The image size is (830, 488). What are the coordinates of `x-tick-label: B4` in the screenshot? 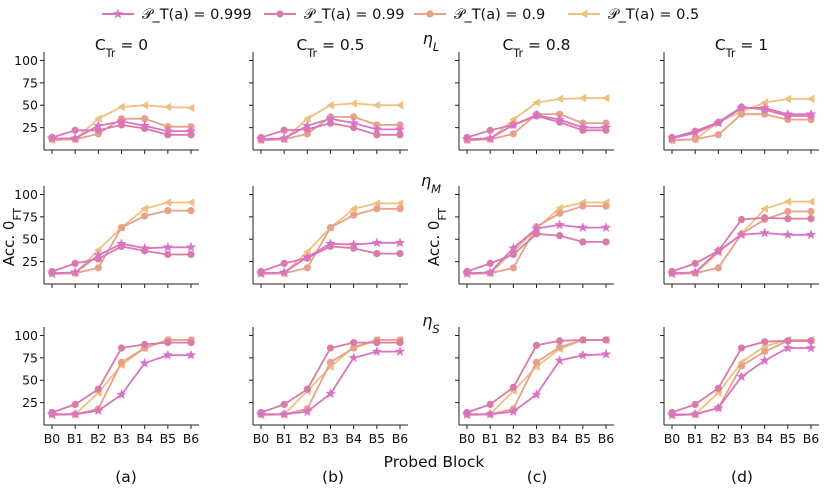 It's located at (559, 438).